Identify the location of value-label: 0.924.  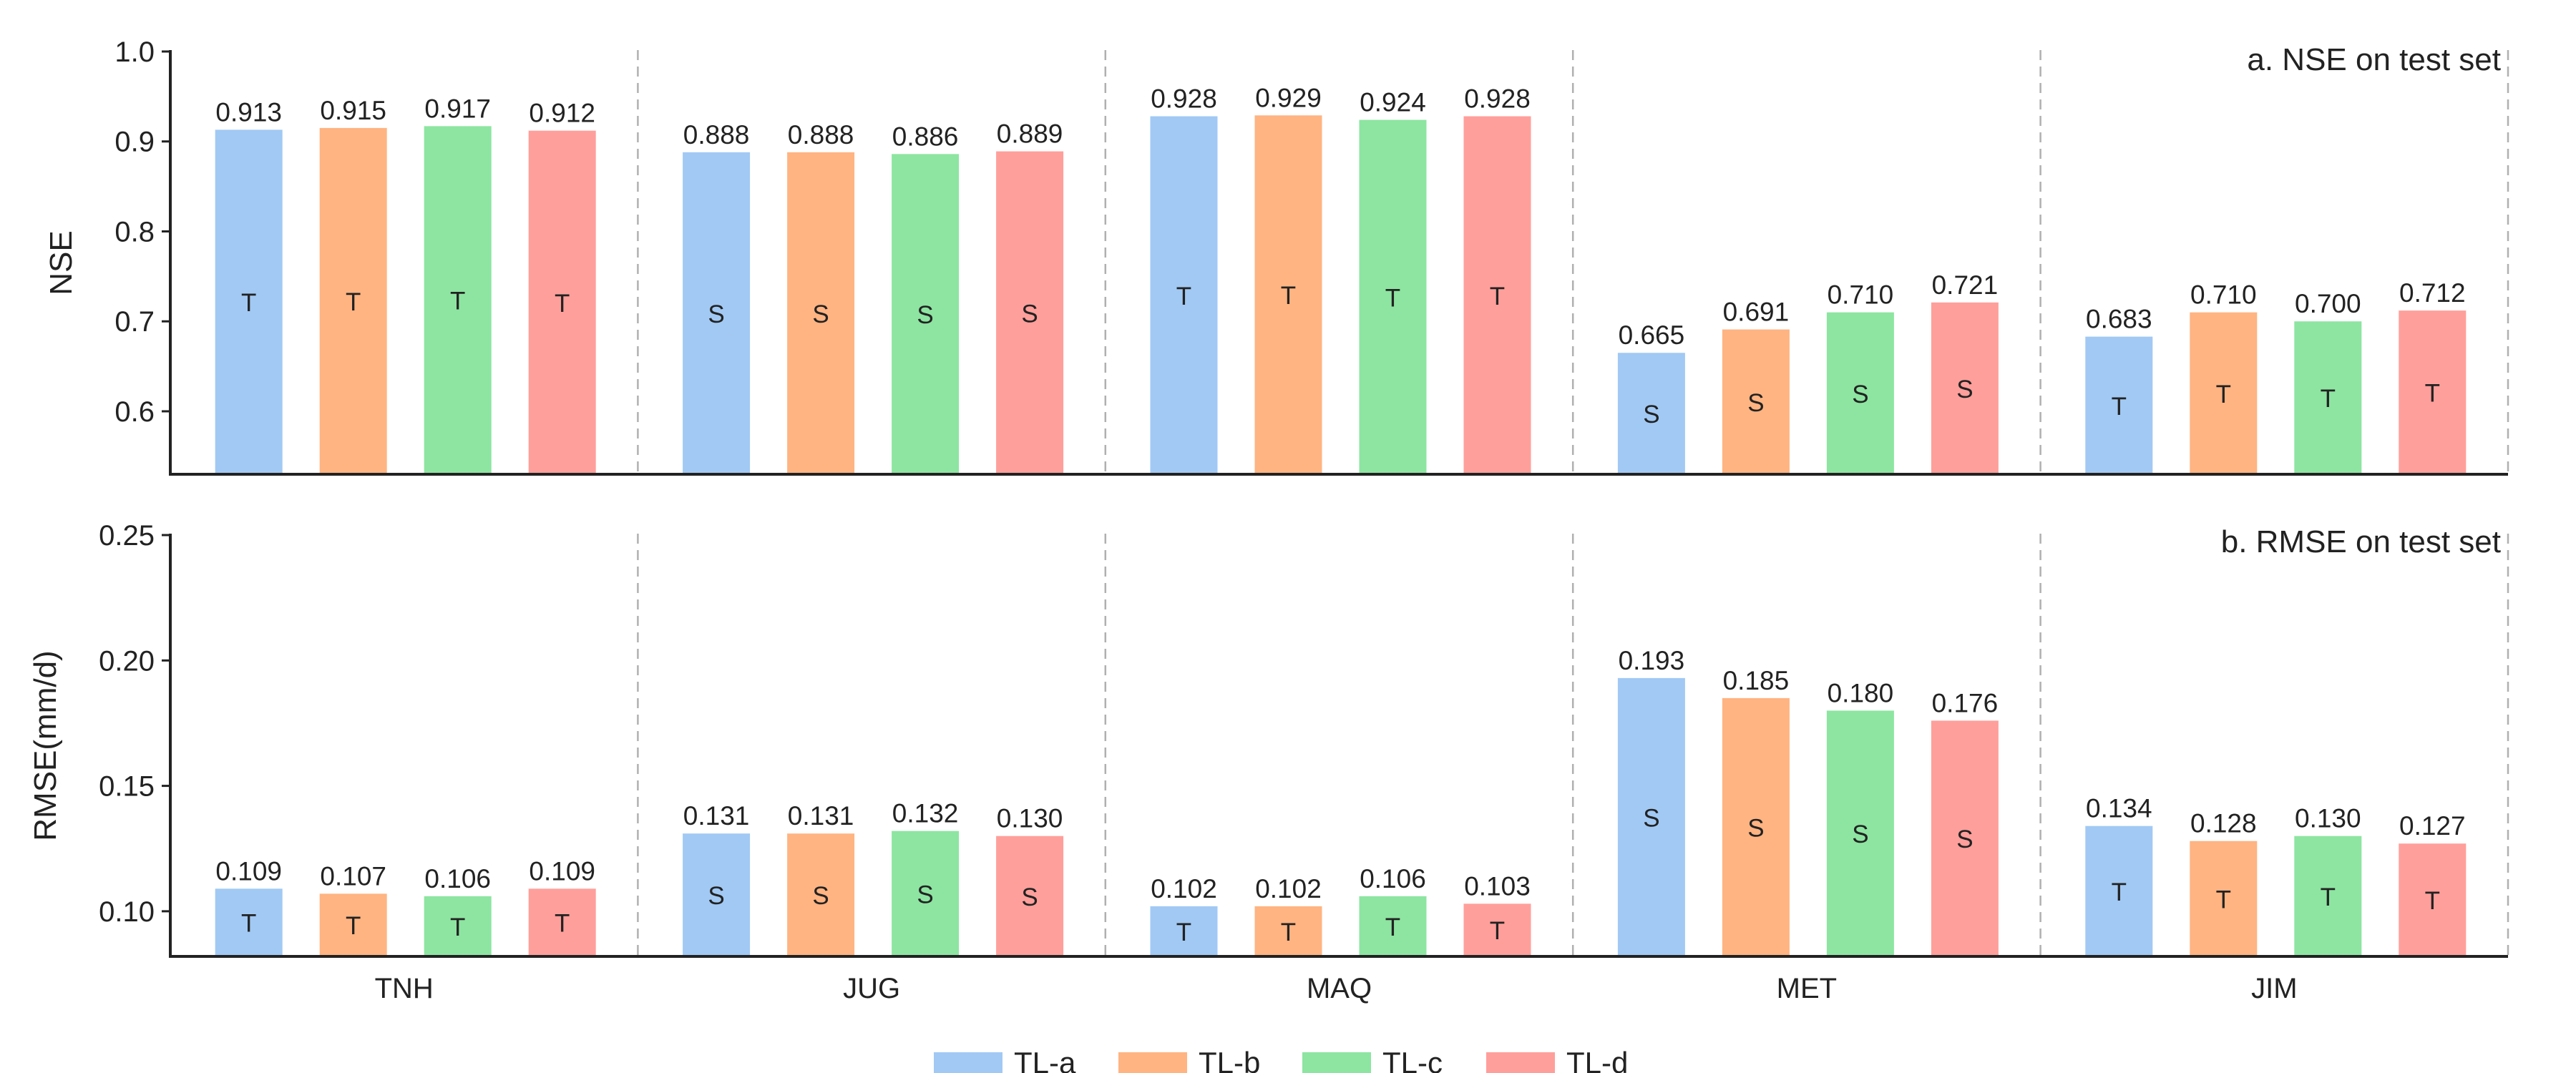
(1393, 102).